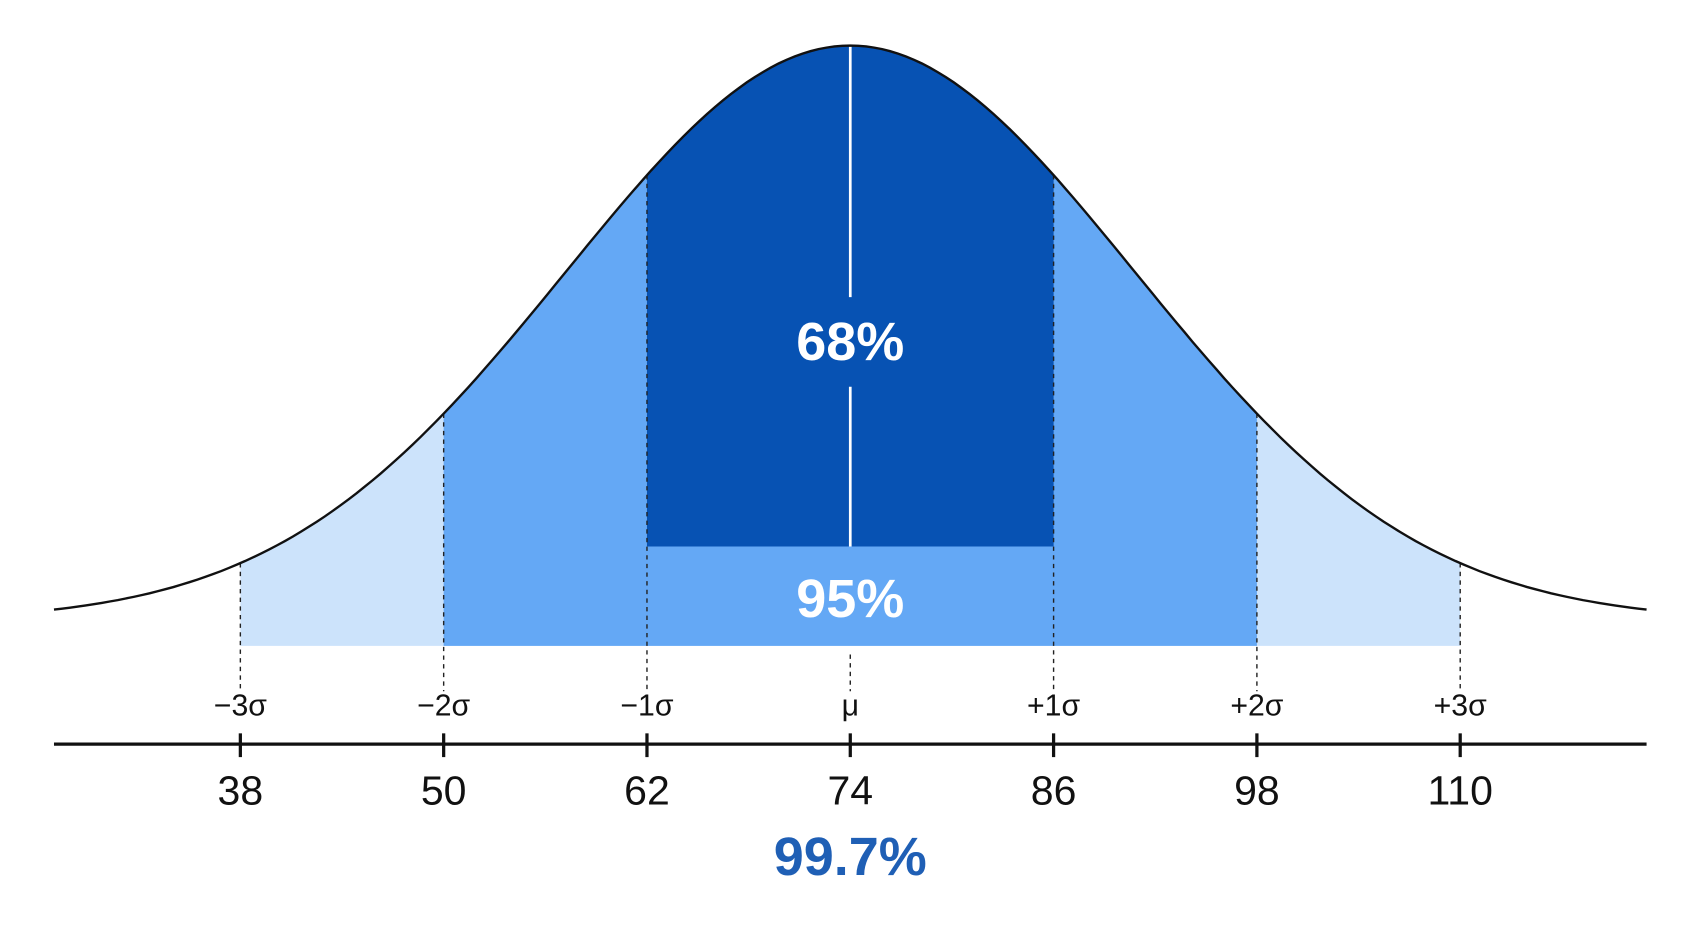  Describe the element at coordinates (1460, 705) in the screenshot. I see `sigma-label: +3σ` at that location.